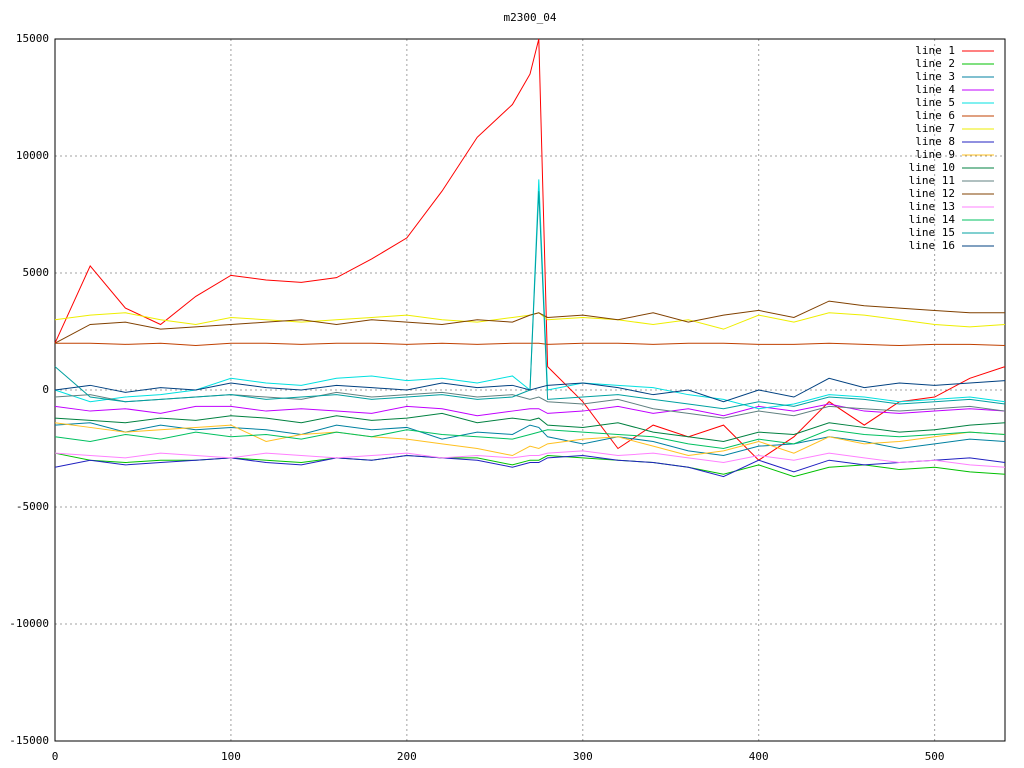 The height and width of the screenshot is (768, 1024). What do you see at coordinates (29, 623) in the screenshot?
I see `y-tick-label: -10000` at bounding box center [29, 623].